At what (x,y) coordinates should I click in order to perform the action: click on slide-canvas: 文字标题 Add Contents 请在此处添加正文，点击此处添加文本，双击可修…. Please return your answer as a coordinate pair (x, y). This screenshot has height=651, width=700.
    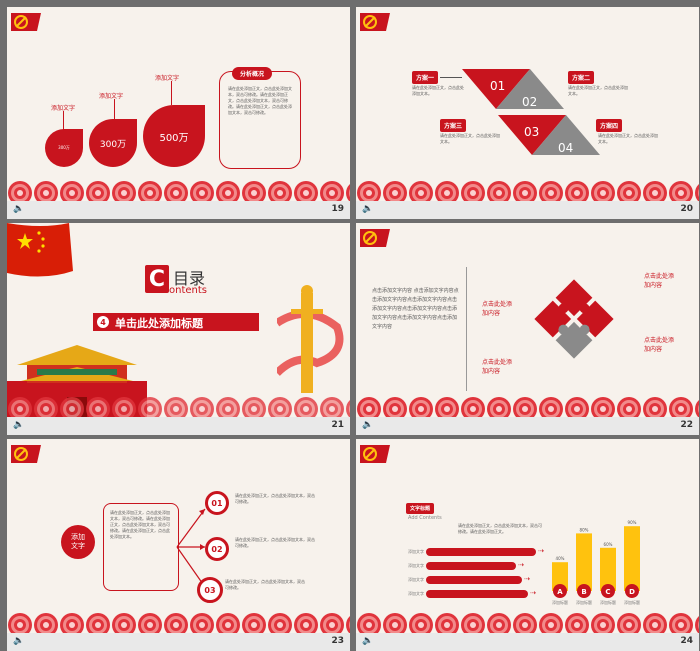
    Looking at the image, I should click on (527, 536).